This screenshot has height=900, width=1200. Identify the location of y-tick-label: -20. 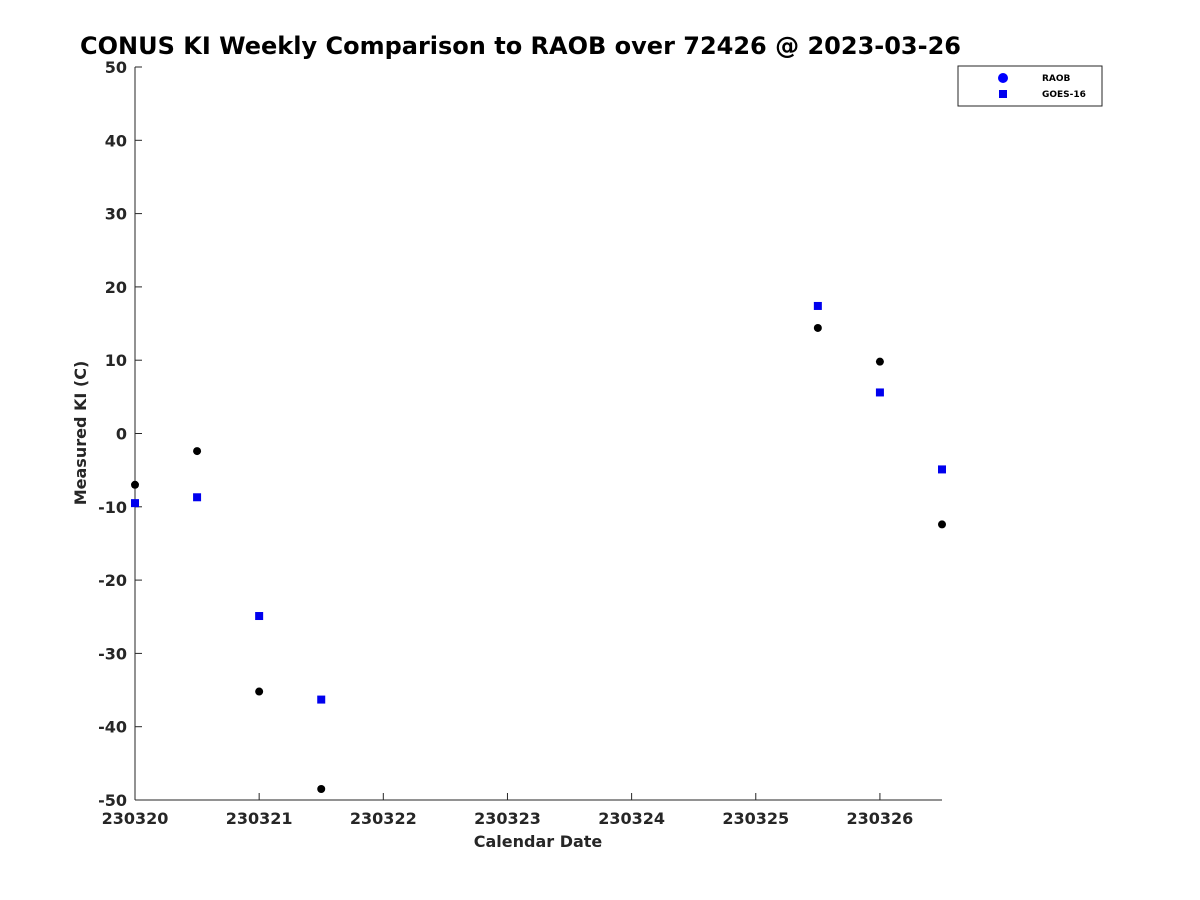
(112, 580).